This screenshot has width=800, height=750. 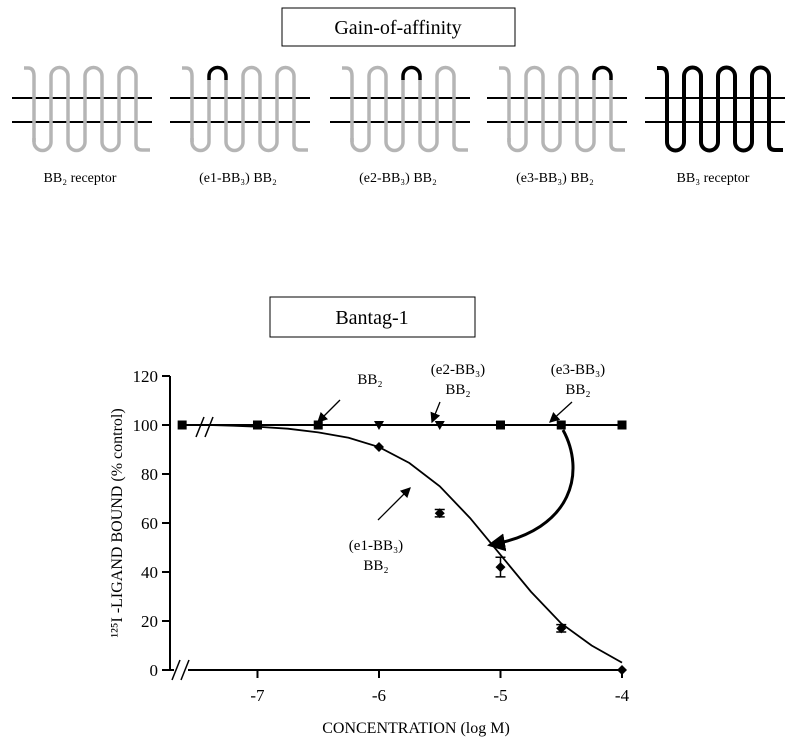 I want to click on x-tick-label: -5, so click(x=500, y=695).